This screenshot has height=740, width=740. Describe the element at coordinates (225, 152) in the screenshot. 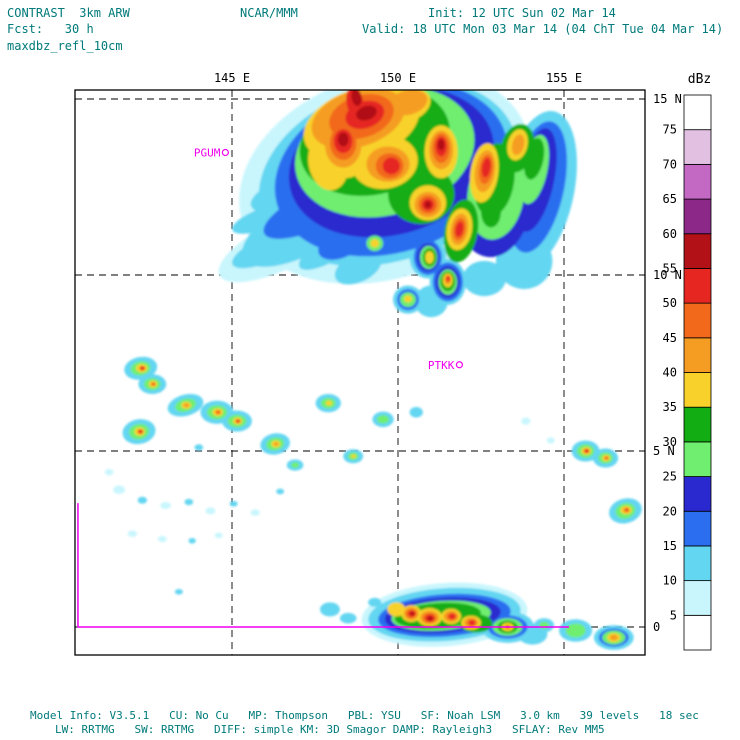

I see `station-marker-PGUM` at that location.